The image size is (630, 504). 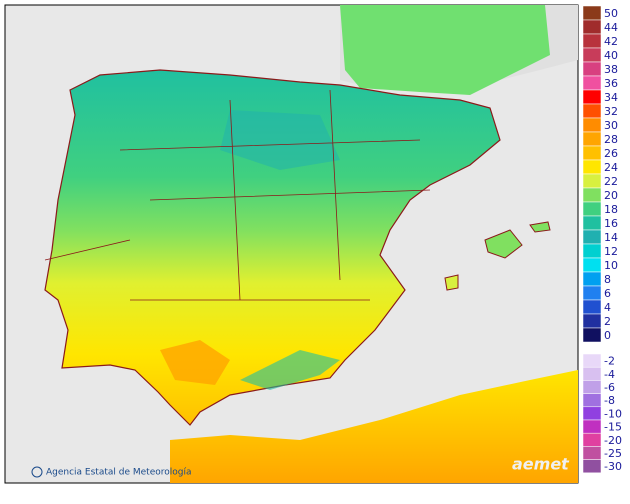 I want to click on legend-label: 40, so click(x=611, y=55).